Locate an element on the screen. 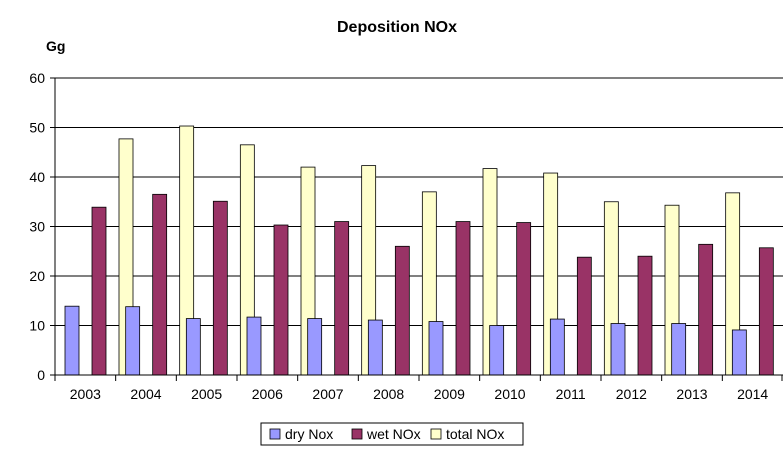 Image resolution: width=783 pixels, height=450 pixels. legend-label: dry Nox is located at coordinates (309, 434).